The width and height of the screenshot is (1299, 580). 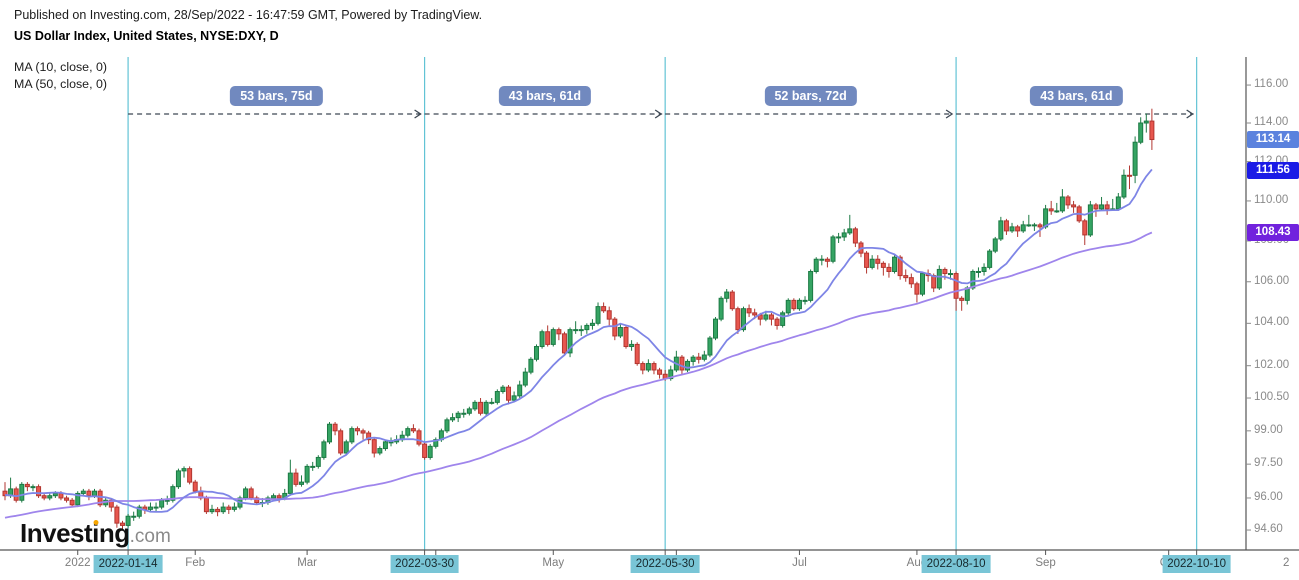 I want to click on date-badge: 2022-10-10, so click(x=1197, y=564).